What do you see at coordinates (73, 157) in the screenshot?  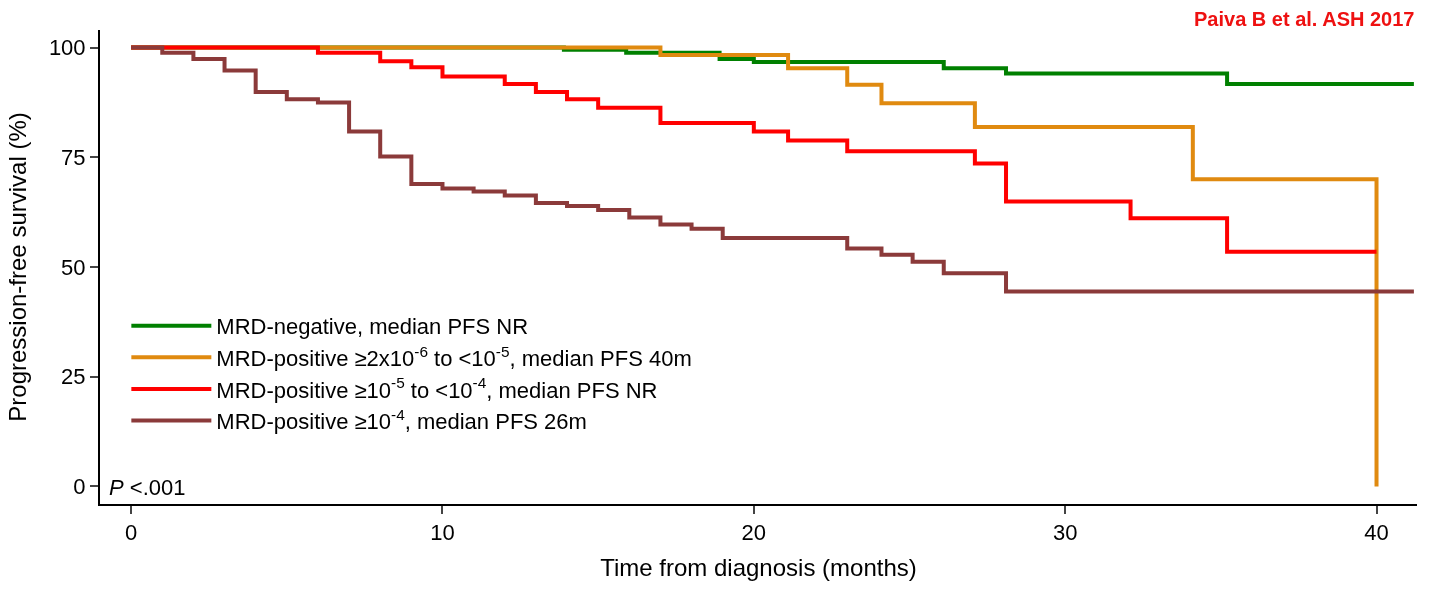 I see `y-tick-label: 75` at bounding box center [73, 157].